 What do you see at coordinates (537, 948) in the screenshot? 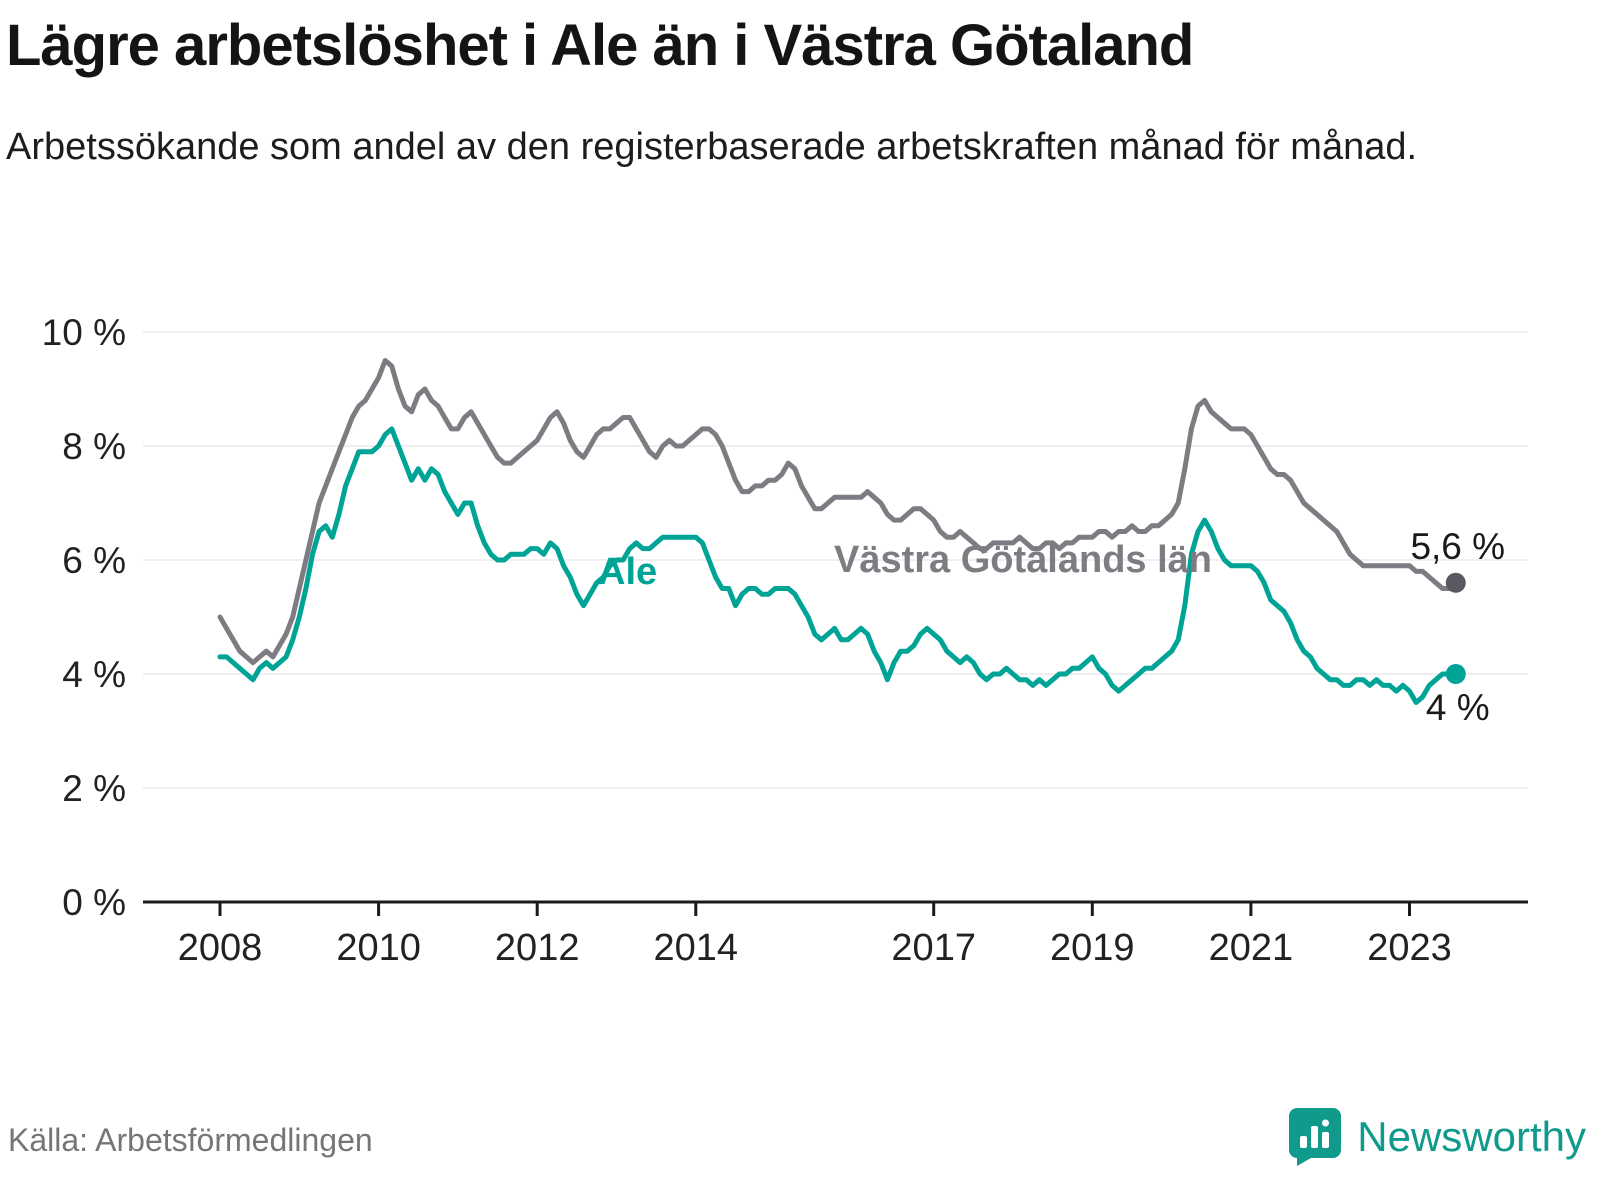
I see `x-tick-label: 2012` at bounding box center [537, 948].